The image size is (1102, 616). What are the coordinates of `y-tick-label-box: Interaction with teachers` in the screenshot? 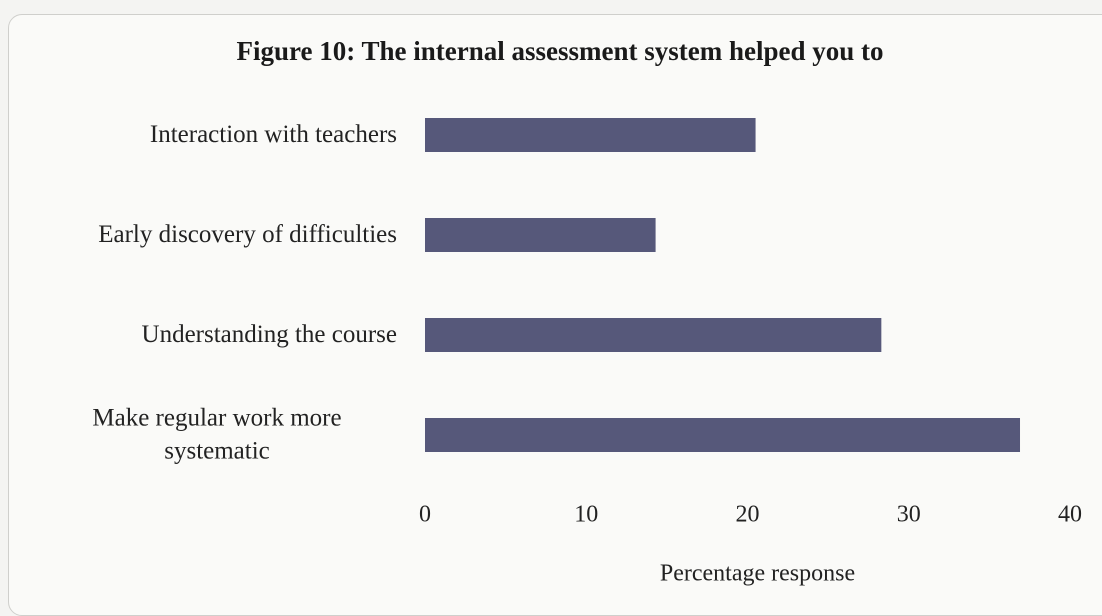 It's located at (273, 135).